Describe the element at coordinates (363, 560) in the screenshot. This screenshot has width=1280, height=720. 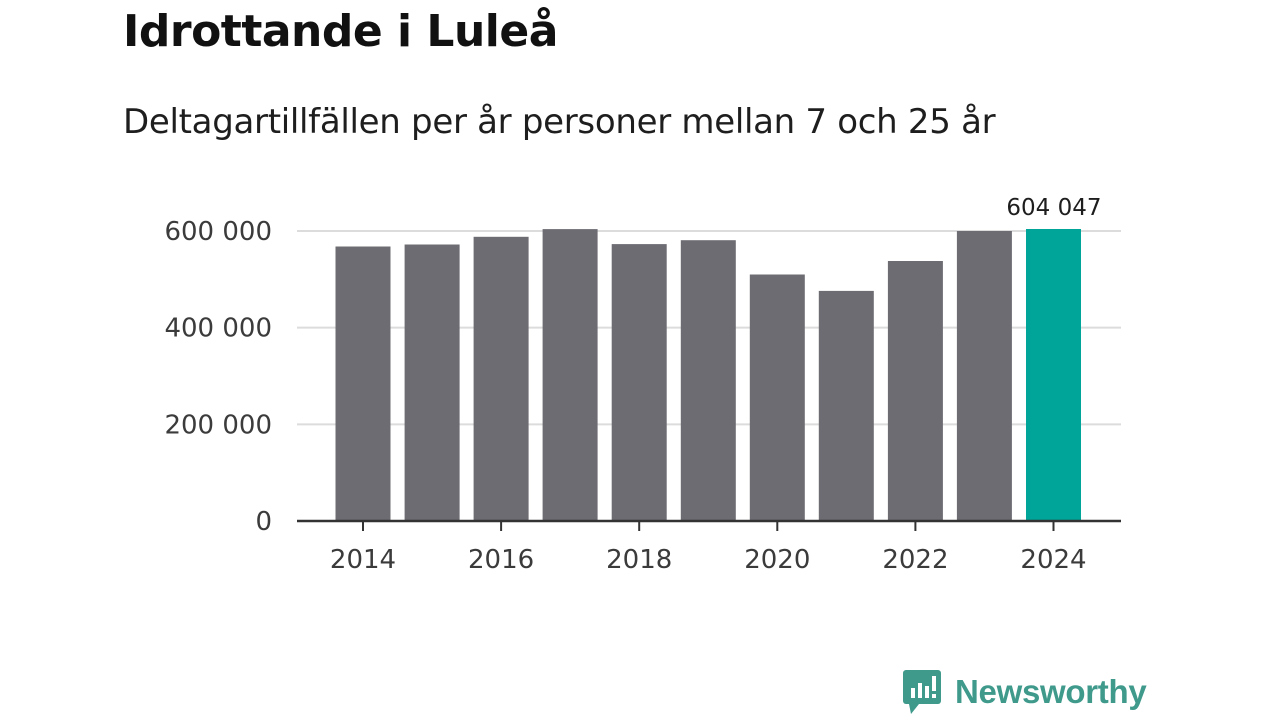
I see `x-tick-label: 2014` at that location.